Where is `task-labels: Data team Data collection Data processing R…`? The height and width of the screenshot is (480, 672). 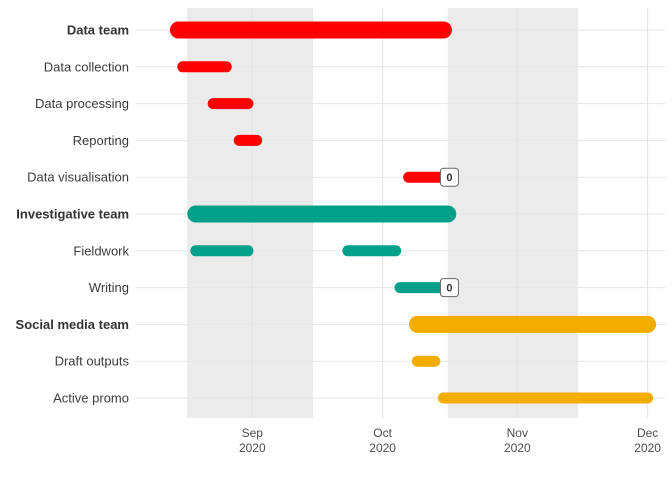
task-labels: Data team Data collection Data processing R… is located at coordinates (73, 214).